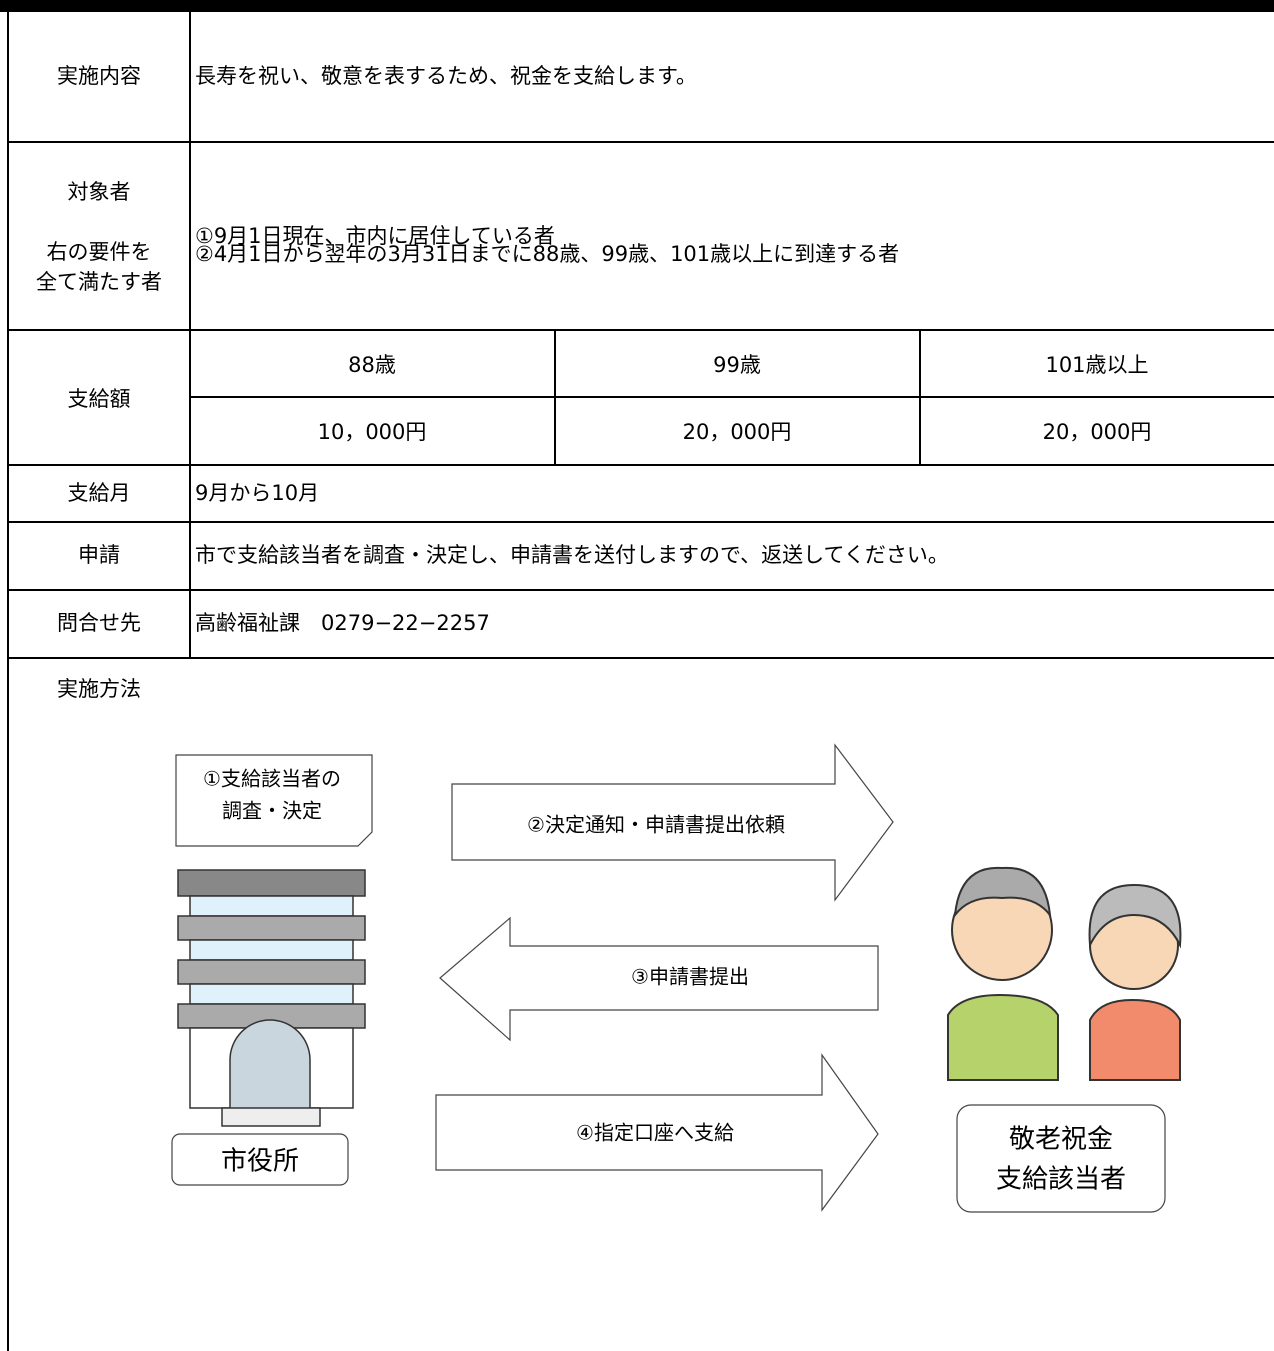 The image size is (1274, 1351). Describe the element at coordinates (547, 254) in the screenshot. I see `row-content: ②4月1日から翌年の3月31日までに88歳、99歳、101歳以上に到達する者` at that location.